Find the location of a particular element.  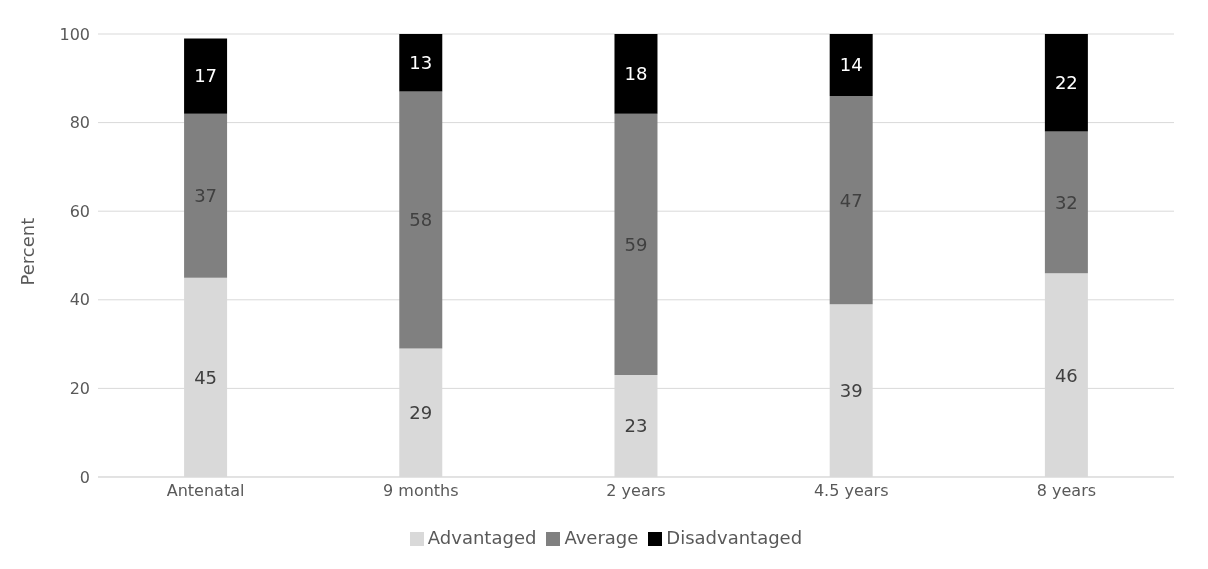

data-label: 13 is located at coordinates (421, 63).